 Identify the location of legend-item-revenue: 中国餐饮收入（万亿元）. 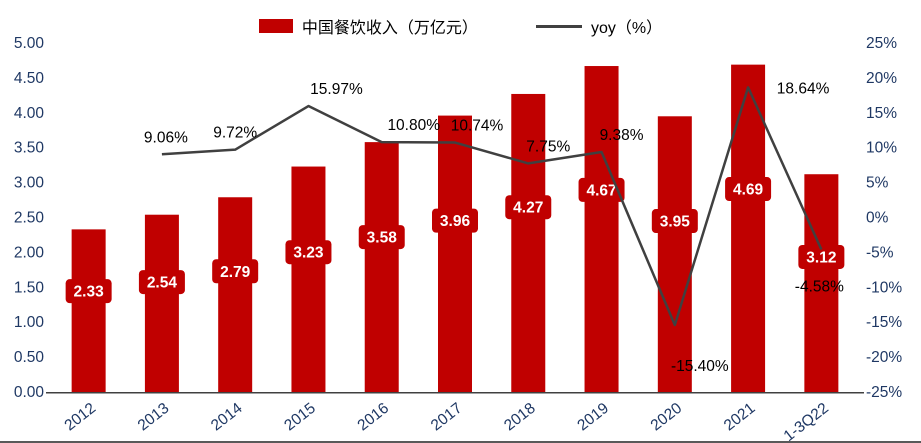
(368, 26).